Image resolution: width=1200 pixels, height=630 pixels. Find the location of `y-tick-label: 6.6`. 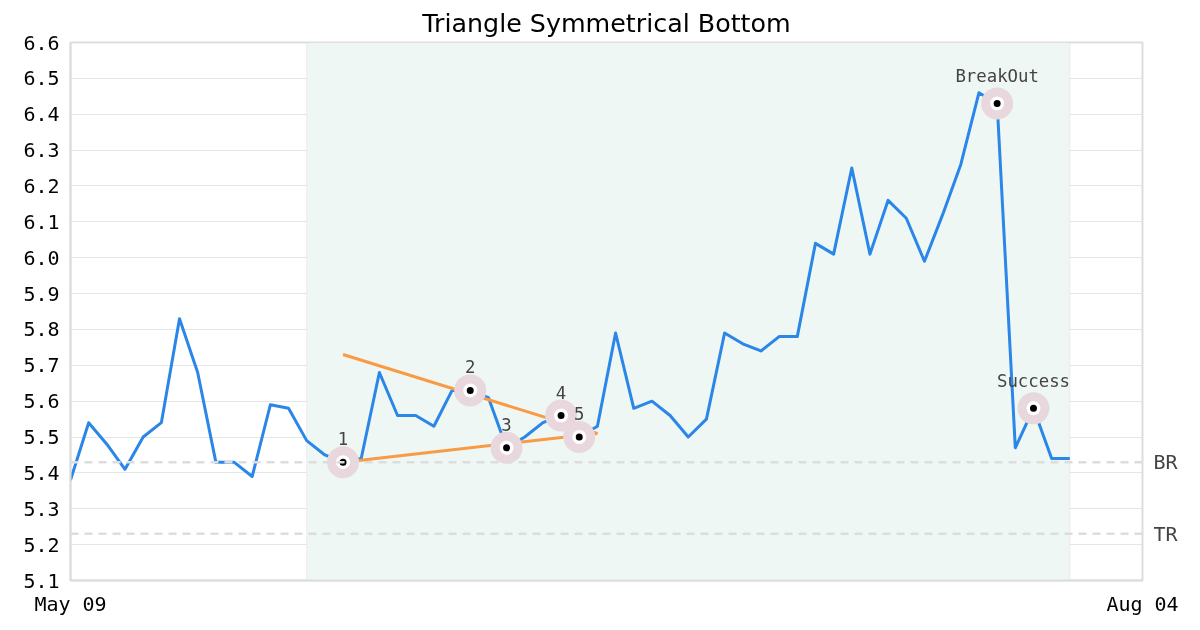

y-tick-label: 6.6 is located at coordinates (41, 42).